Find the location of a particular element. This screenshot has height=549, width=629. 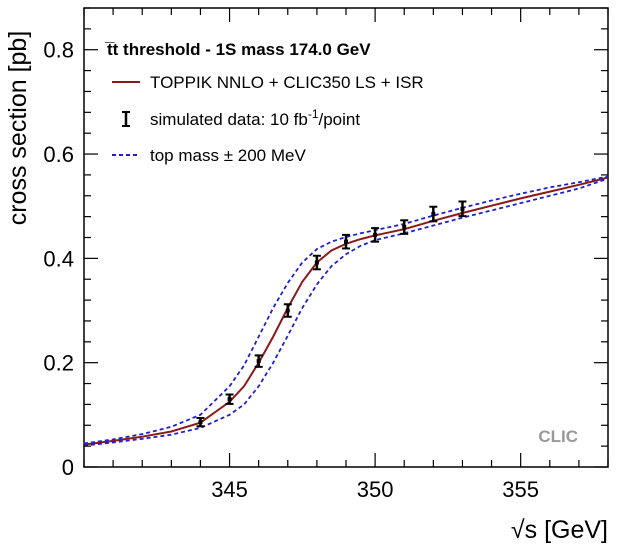

legend-label-data-pre: simulated data: 10 fb is located at coordinates (229, 119).